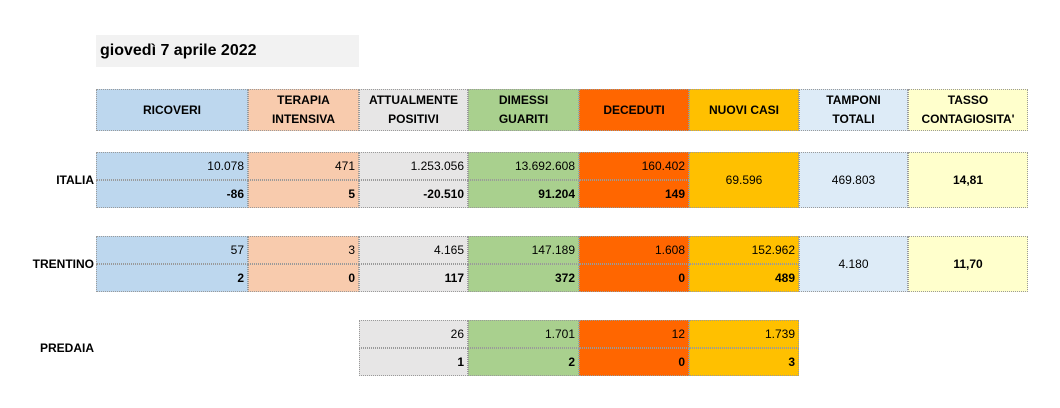 The height and width of the screenshot is (408, 1060). What do you see at coordinates (634, 110) in the screenshot?
I see `header-deceduti: DECEDUTI` at bounding box center [634, 110].